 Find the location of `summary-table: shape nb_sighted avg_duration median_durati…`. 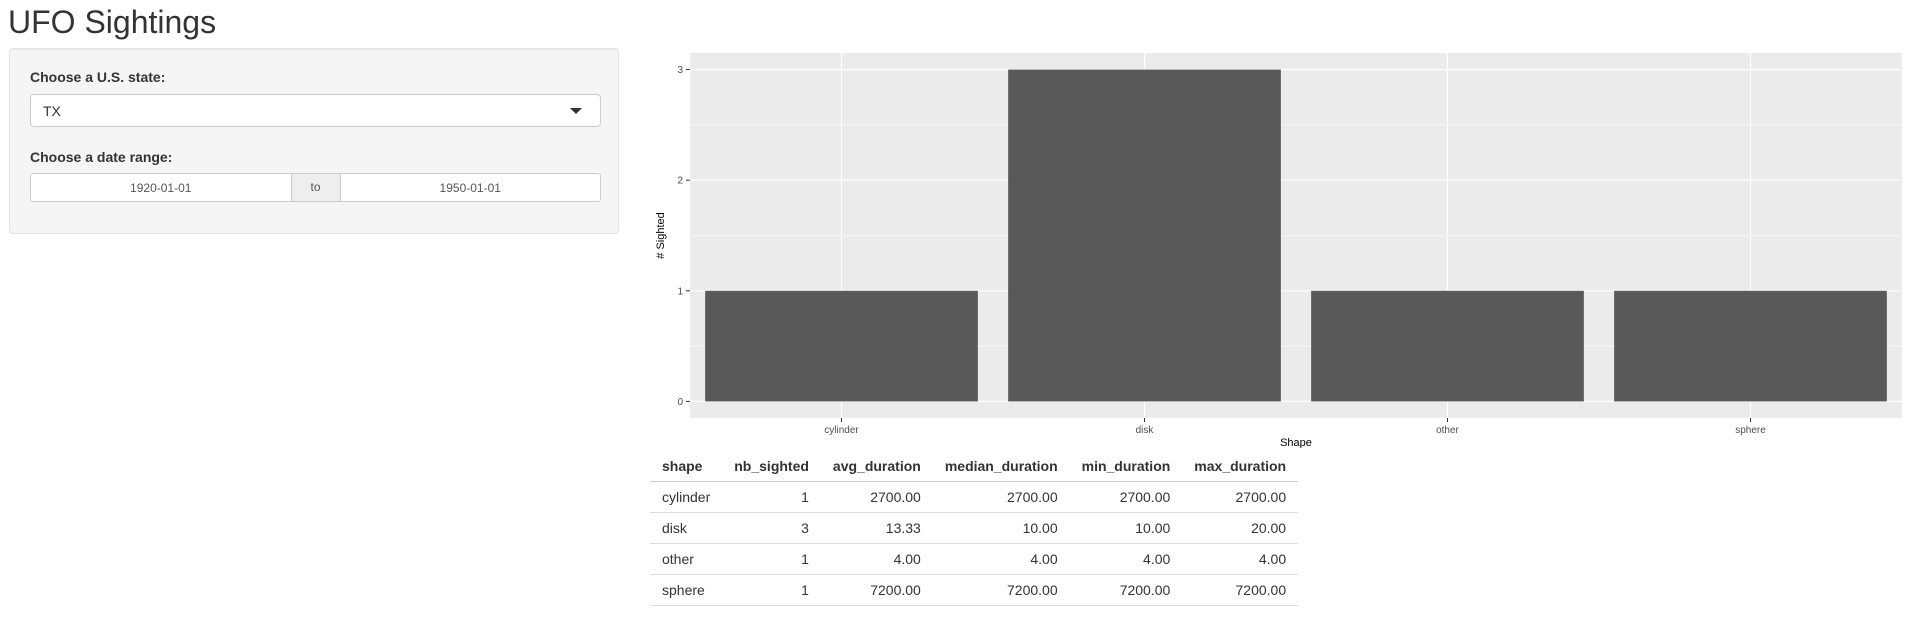

summary-table: shape nb_sighted avg_duration median_durati… is located at coordinates (974, 528).